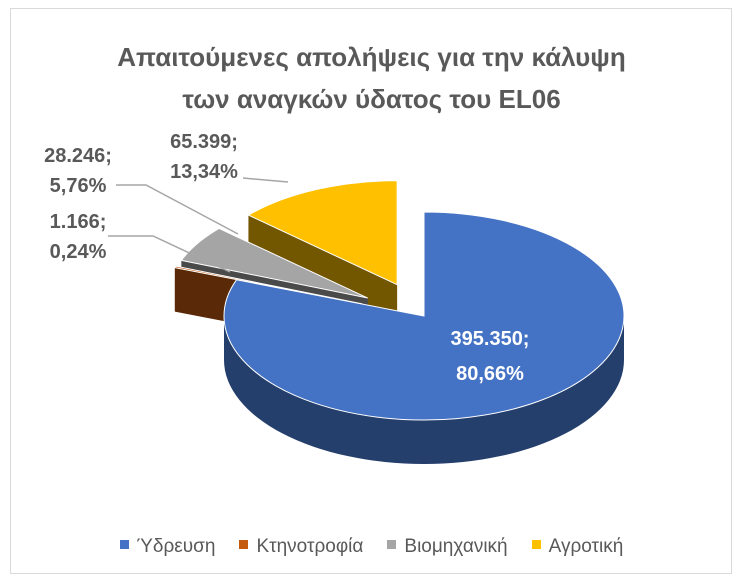  Describe the element at coordinates (371, 57) in the screenshot. I see `chart-title-line-1: Απαιτούμενες απολήψεις για την κάλυψη` at that location.